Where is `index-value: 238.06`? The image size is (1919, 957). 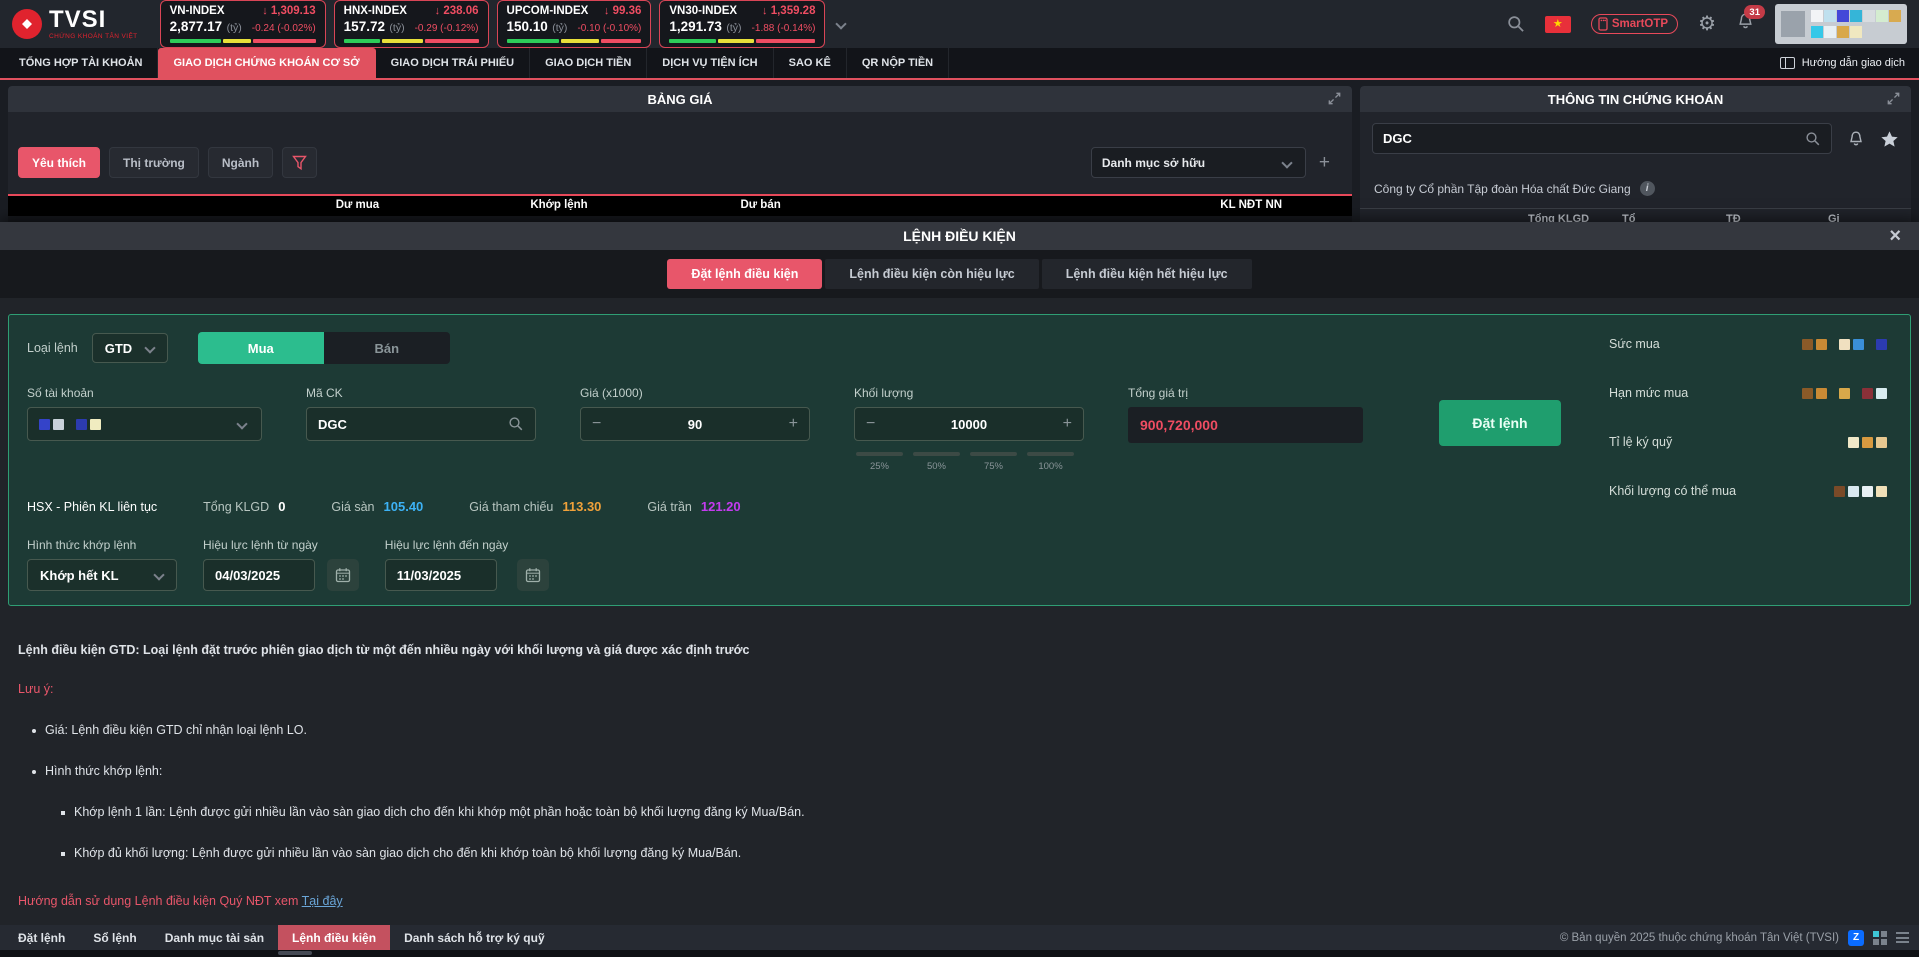
index-value: 238.06 is located at coordinates (461, 11).